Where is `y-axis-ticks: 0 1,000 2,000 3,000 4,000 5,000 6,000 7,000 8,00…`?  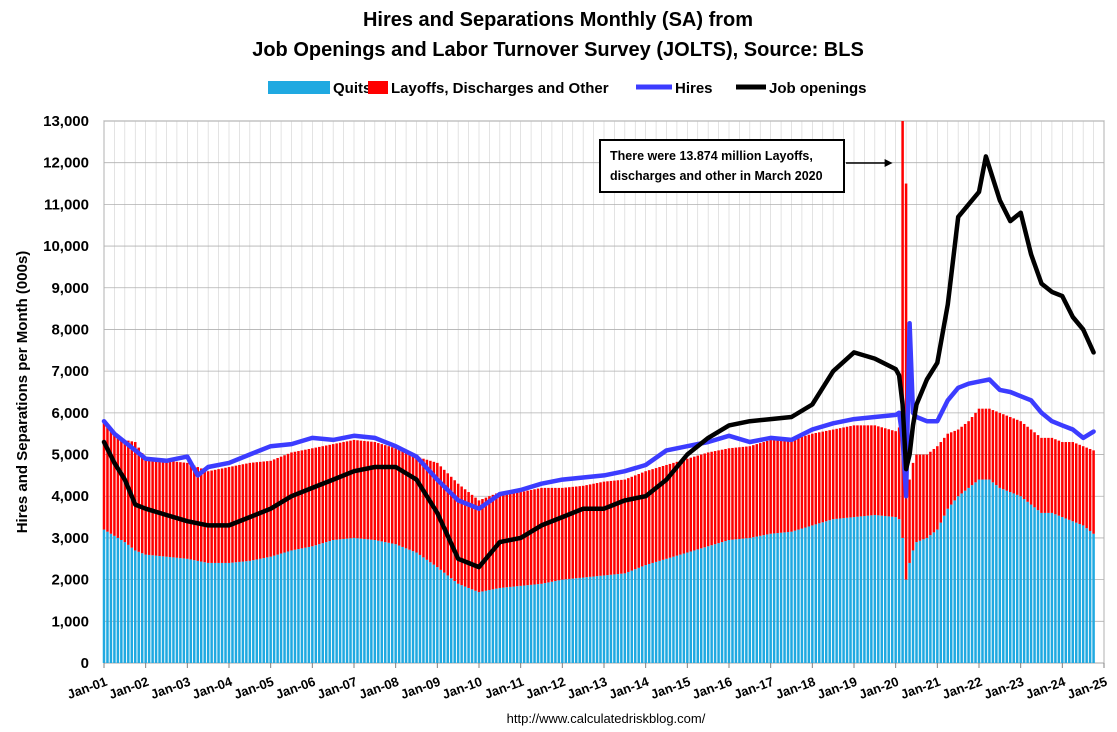 y-axis-ticks: 0 1,000 2,000 3,000 4,000 5,000 6,000 7,000 8,00… is located at coordinates (66, 392).